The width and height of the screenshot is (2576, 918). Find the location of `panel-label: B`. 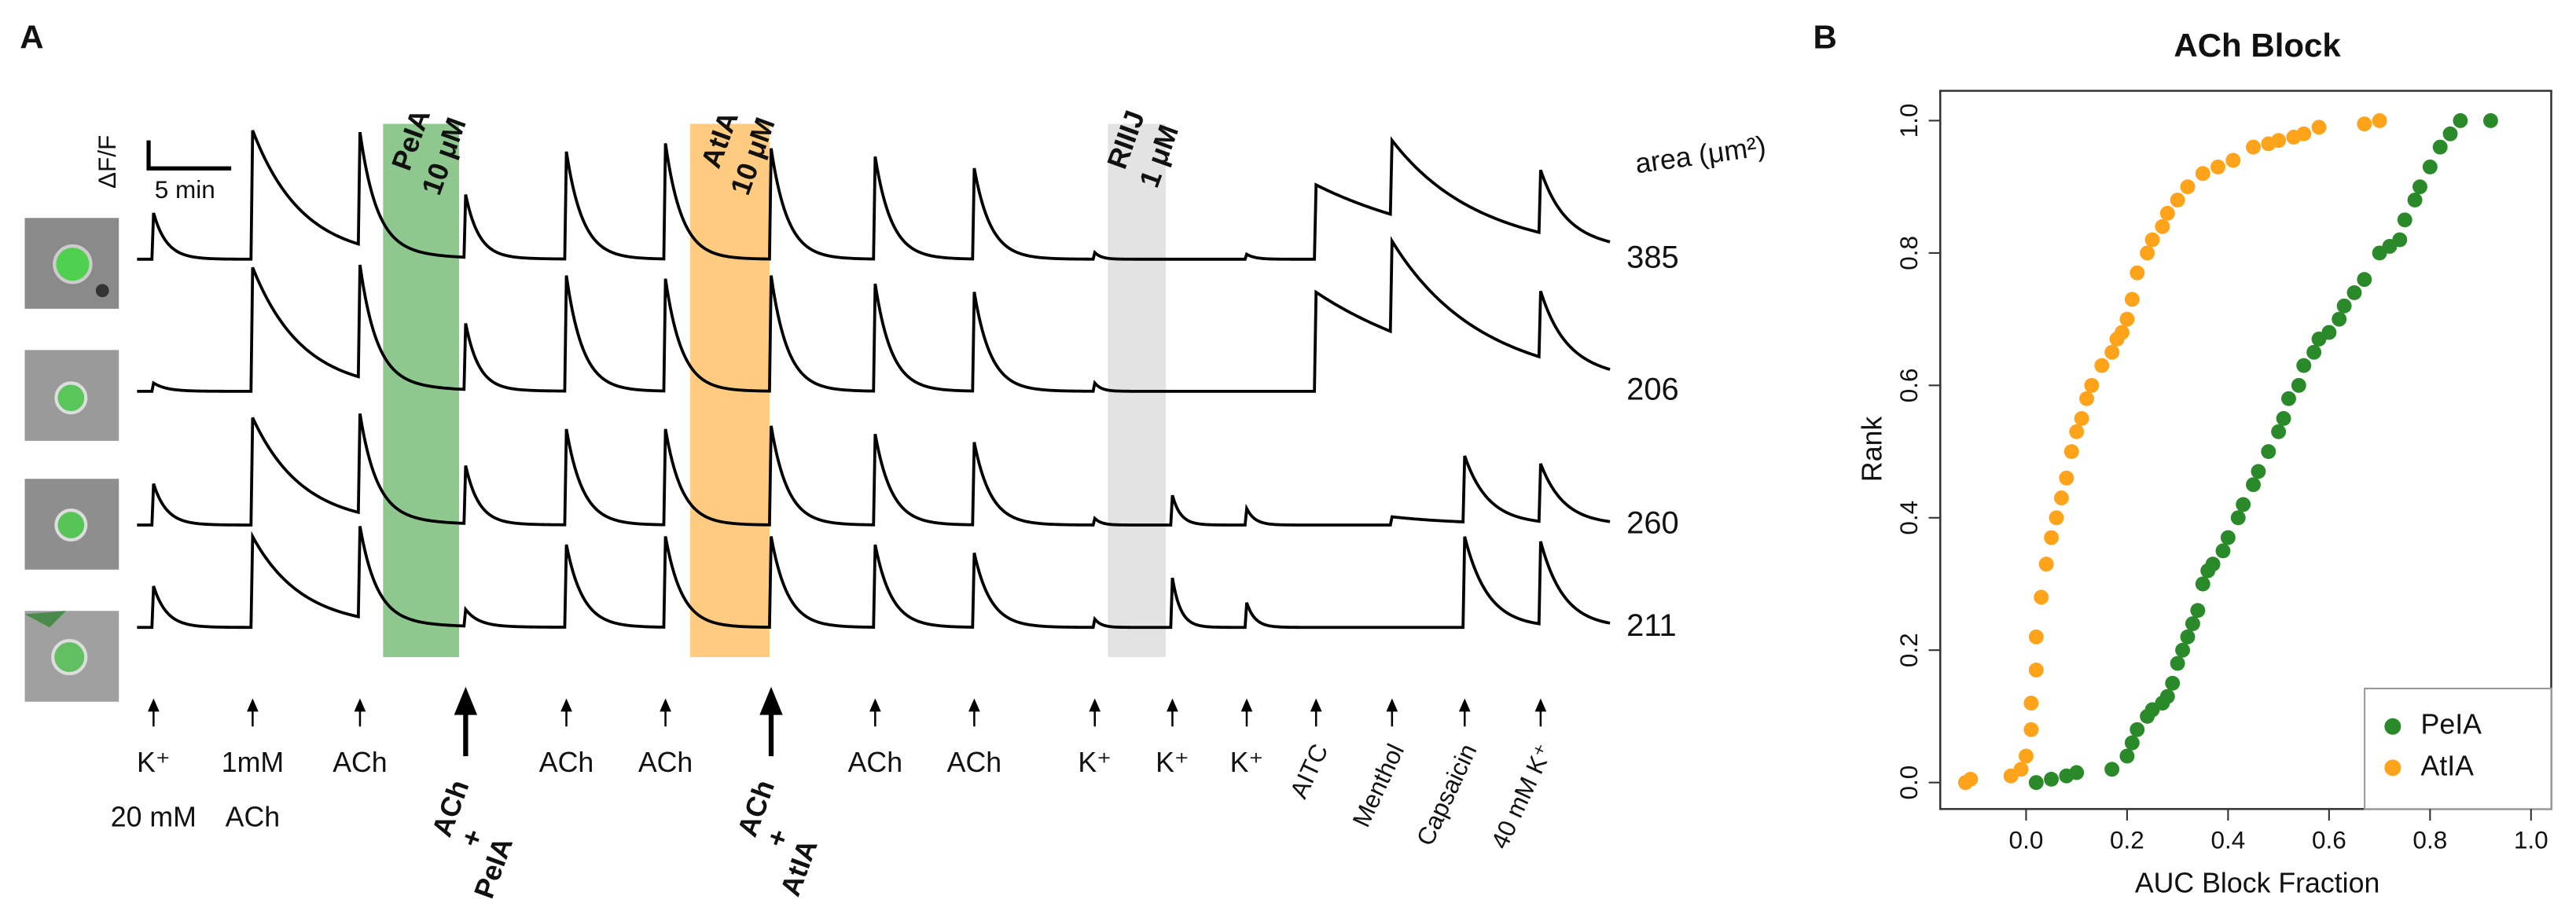

panel-label: B is located at coordinates (1825, 37).